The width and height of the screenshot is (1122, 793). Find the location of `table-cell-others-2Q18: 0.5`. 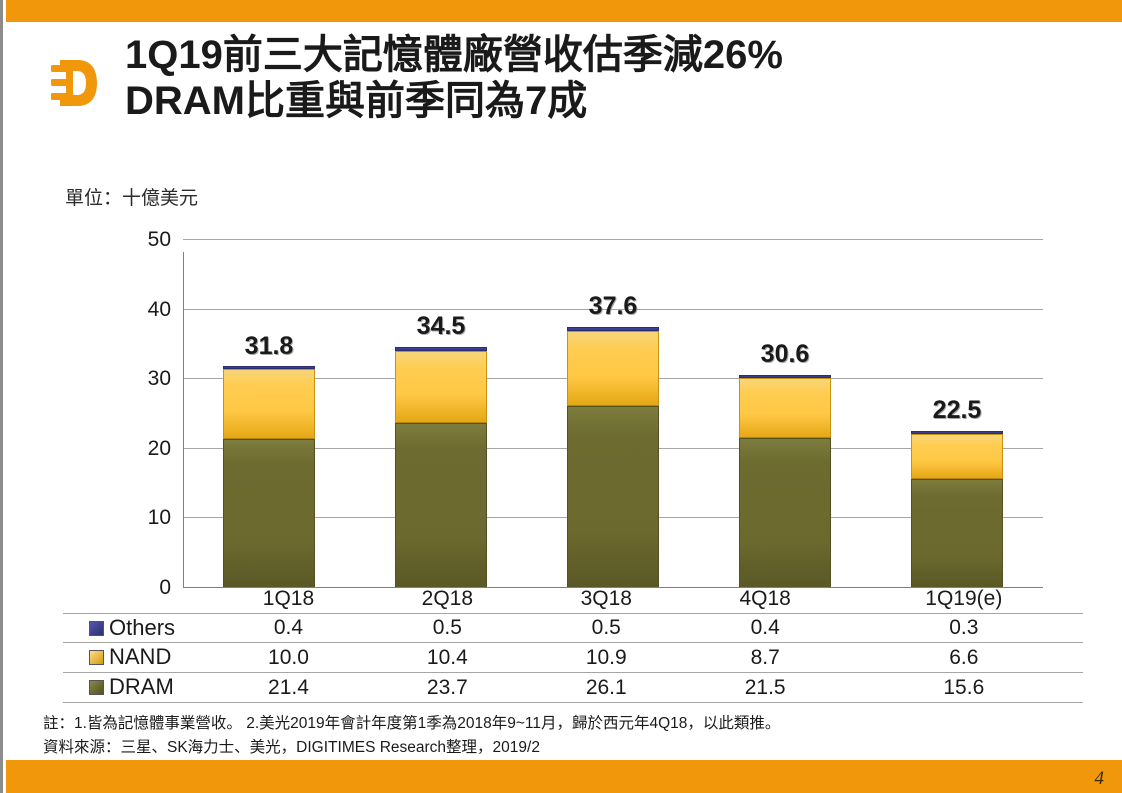

table-cell-others-2Q18: 0.5 is located at coordinates (447, 628).